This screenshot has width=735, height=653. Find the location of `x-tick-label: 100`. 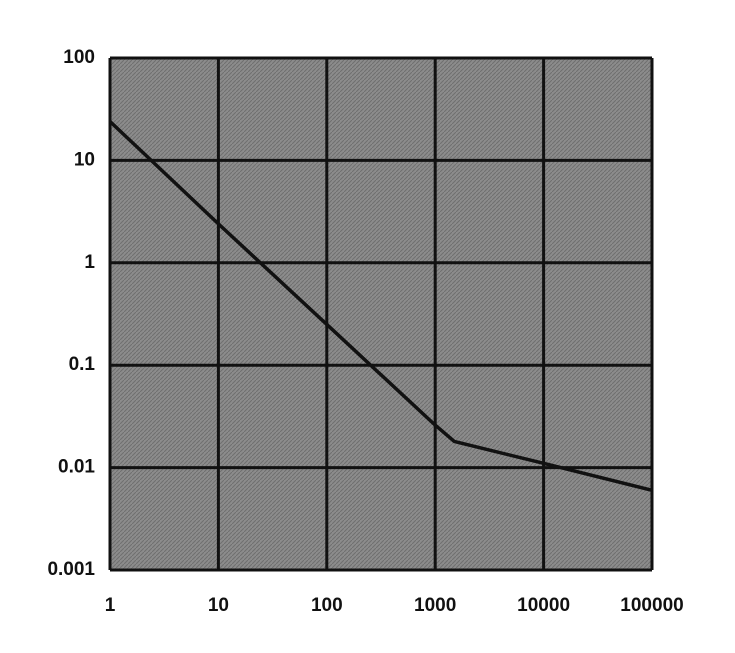

x-tick-label: 100 is located at coordinates (327, 605).